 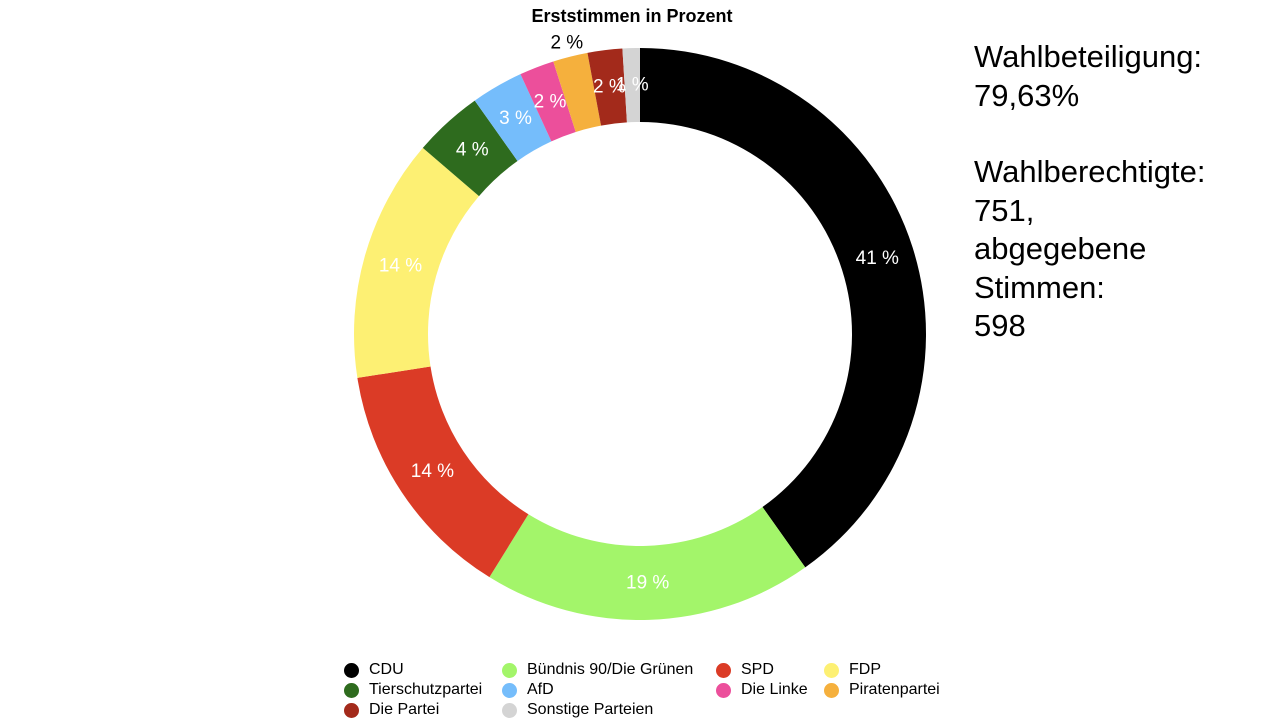 I want to click on slice-label-afd: 3 %, so click(x=515, y=118).